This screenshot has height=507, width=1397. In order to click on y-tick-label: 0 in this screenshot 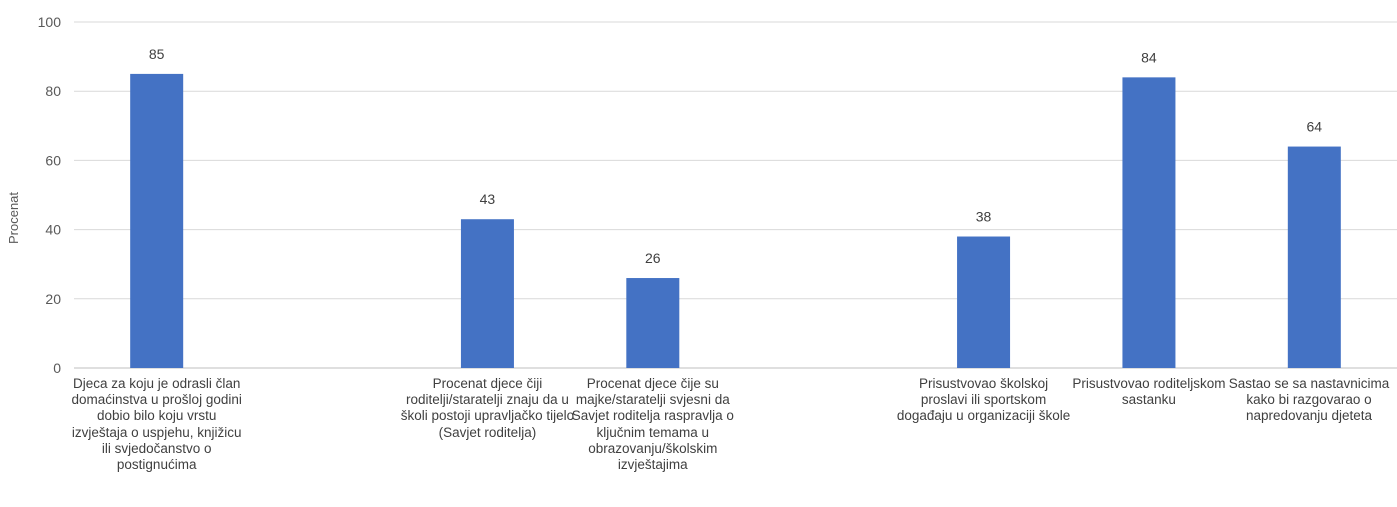, I will do `click(57, 368)`.